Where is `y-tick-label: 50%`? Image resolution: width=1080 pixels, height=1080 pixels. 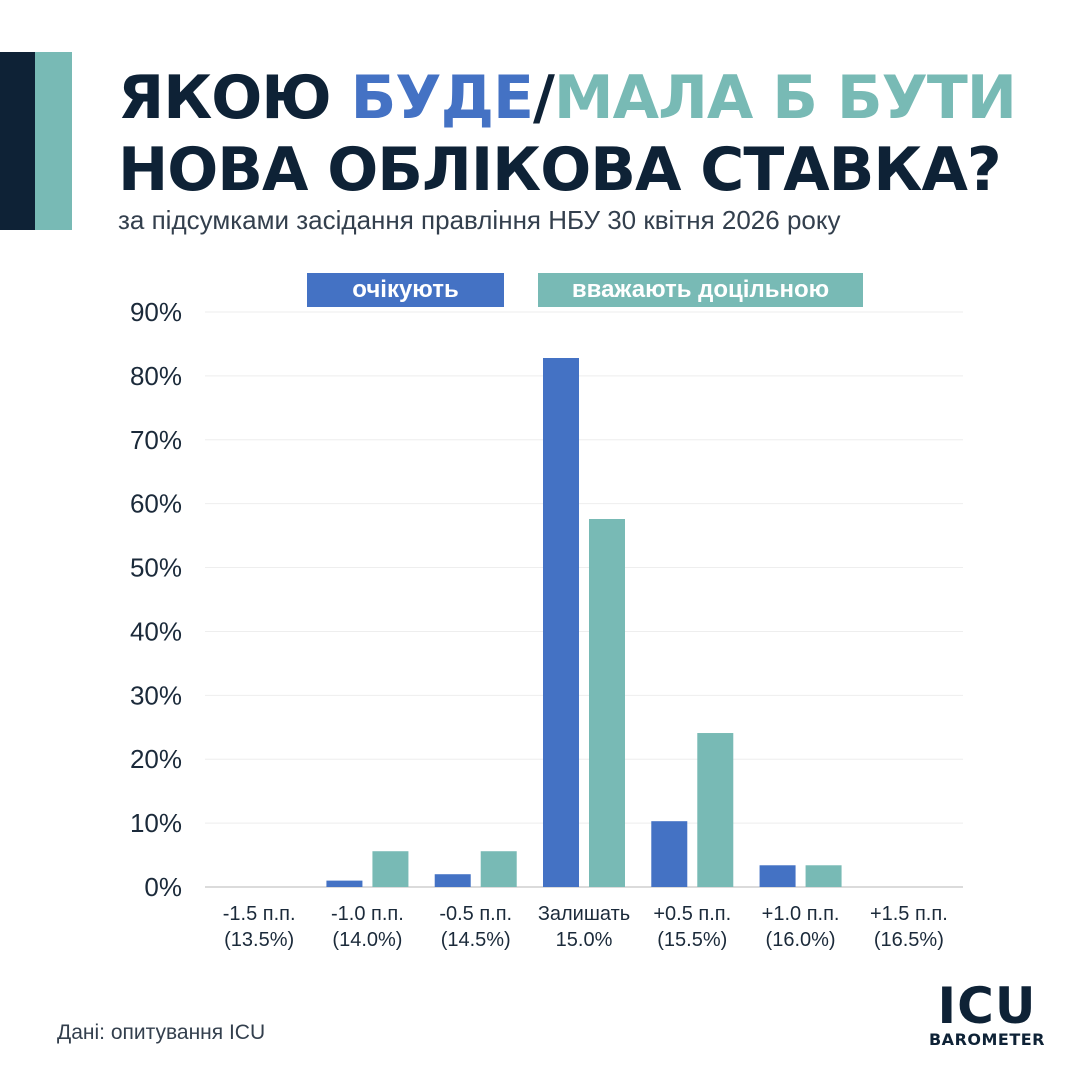
y-tick-label: 50% is located at coordinates (156, 568).